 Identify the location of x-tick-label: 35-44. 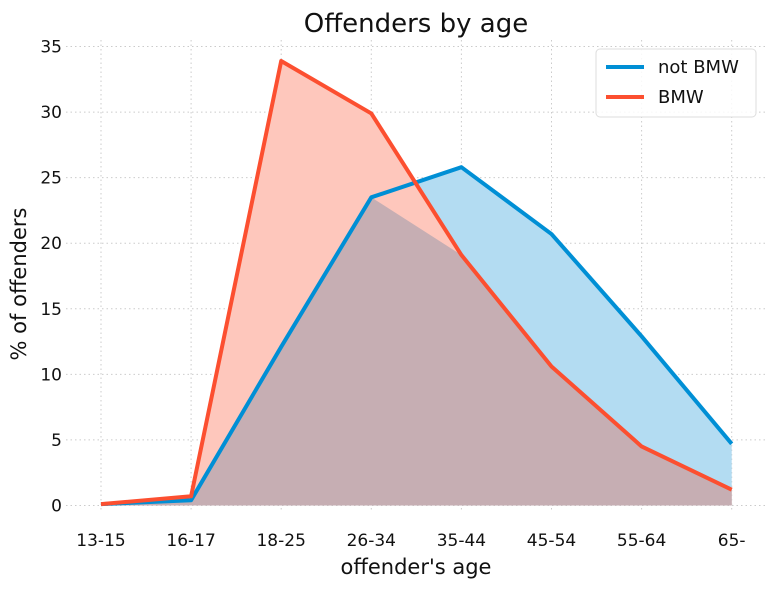
(461, 541).